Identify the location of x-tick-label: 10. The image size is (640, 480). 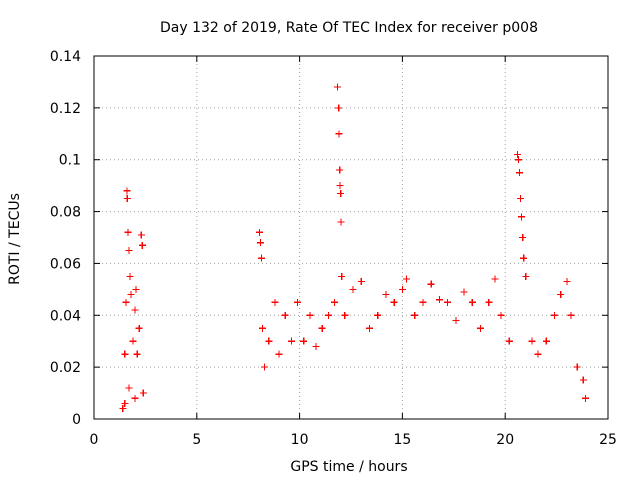
(300, 440).